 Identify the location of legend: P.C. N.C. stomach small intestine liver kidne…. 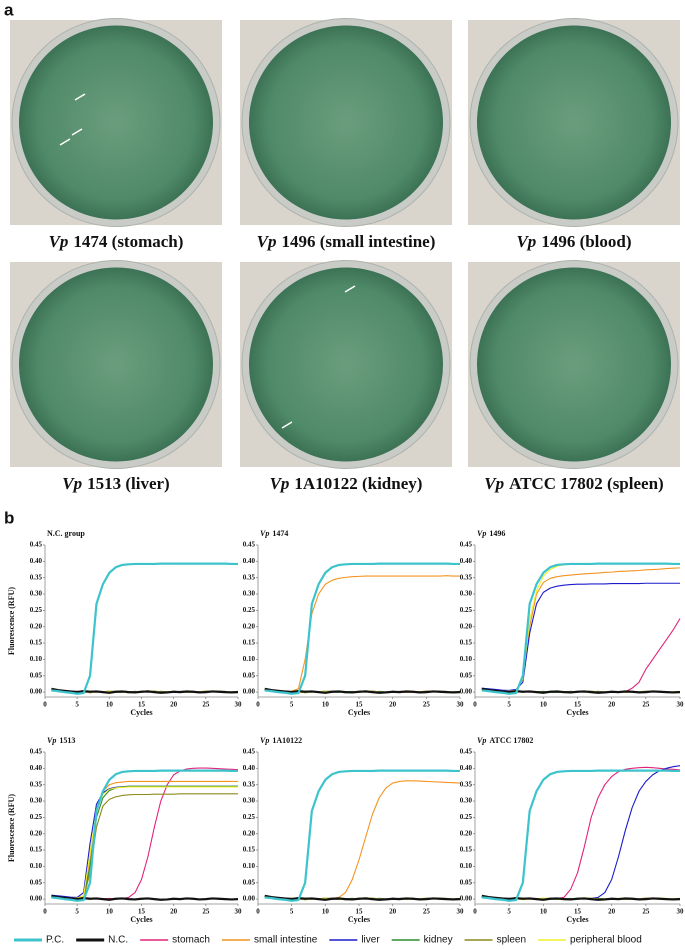
(328, 940).